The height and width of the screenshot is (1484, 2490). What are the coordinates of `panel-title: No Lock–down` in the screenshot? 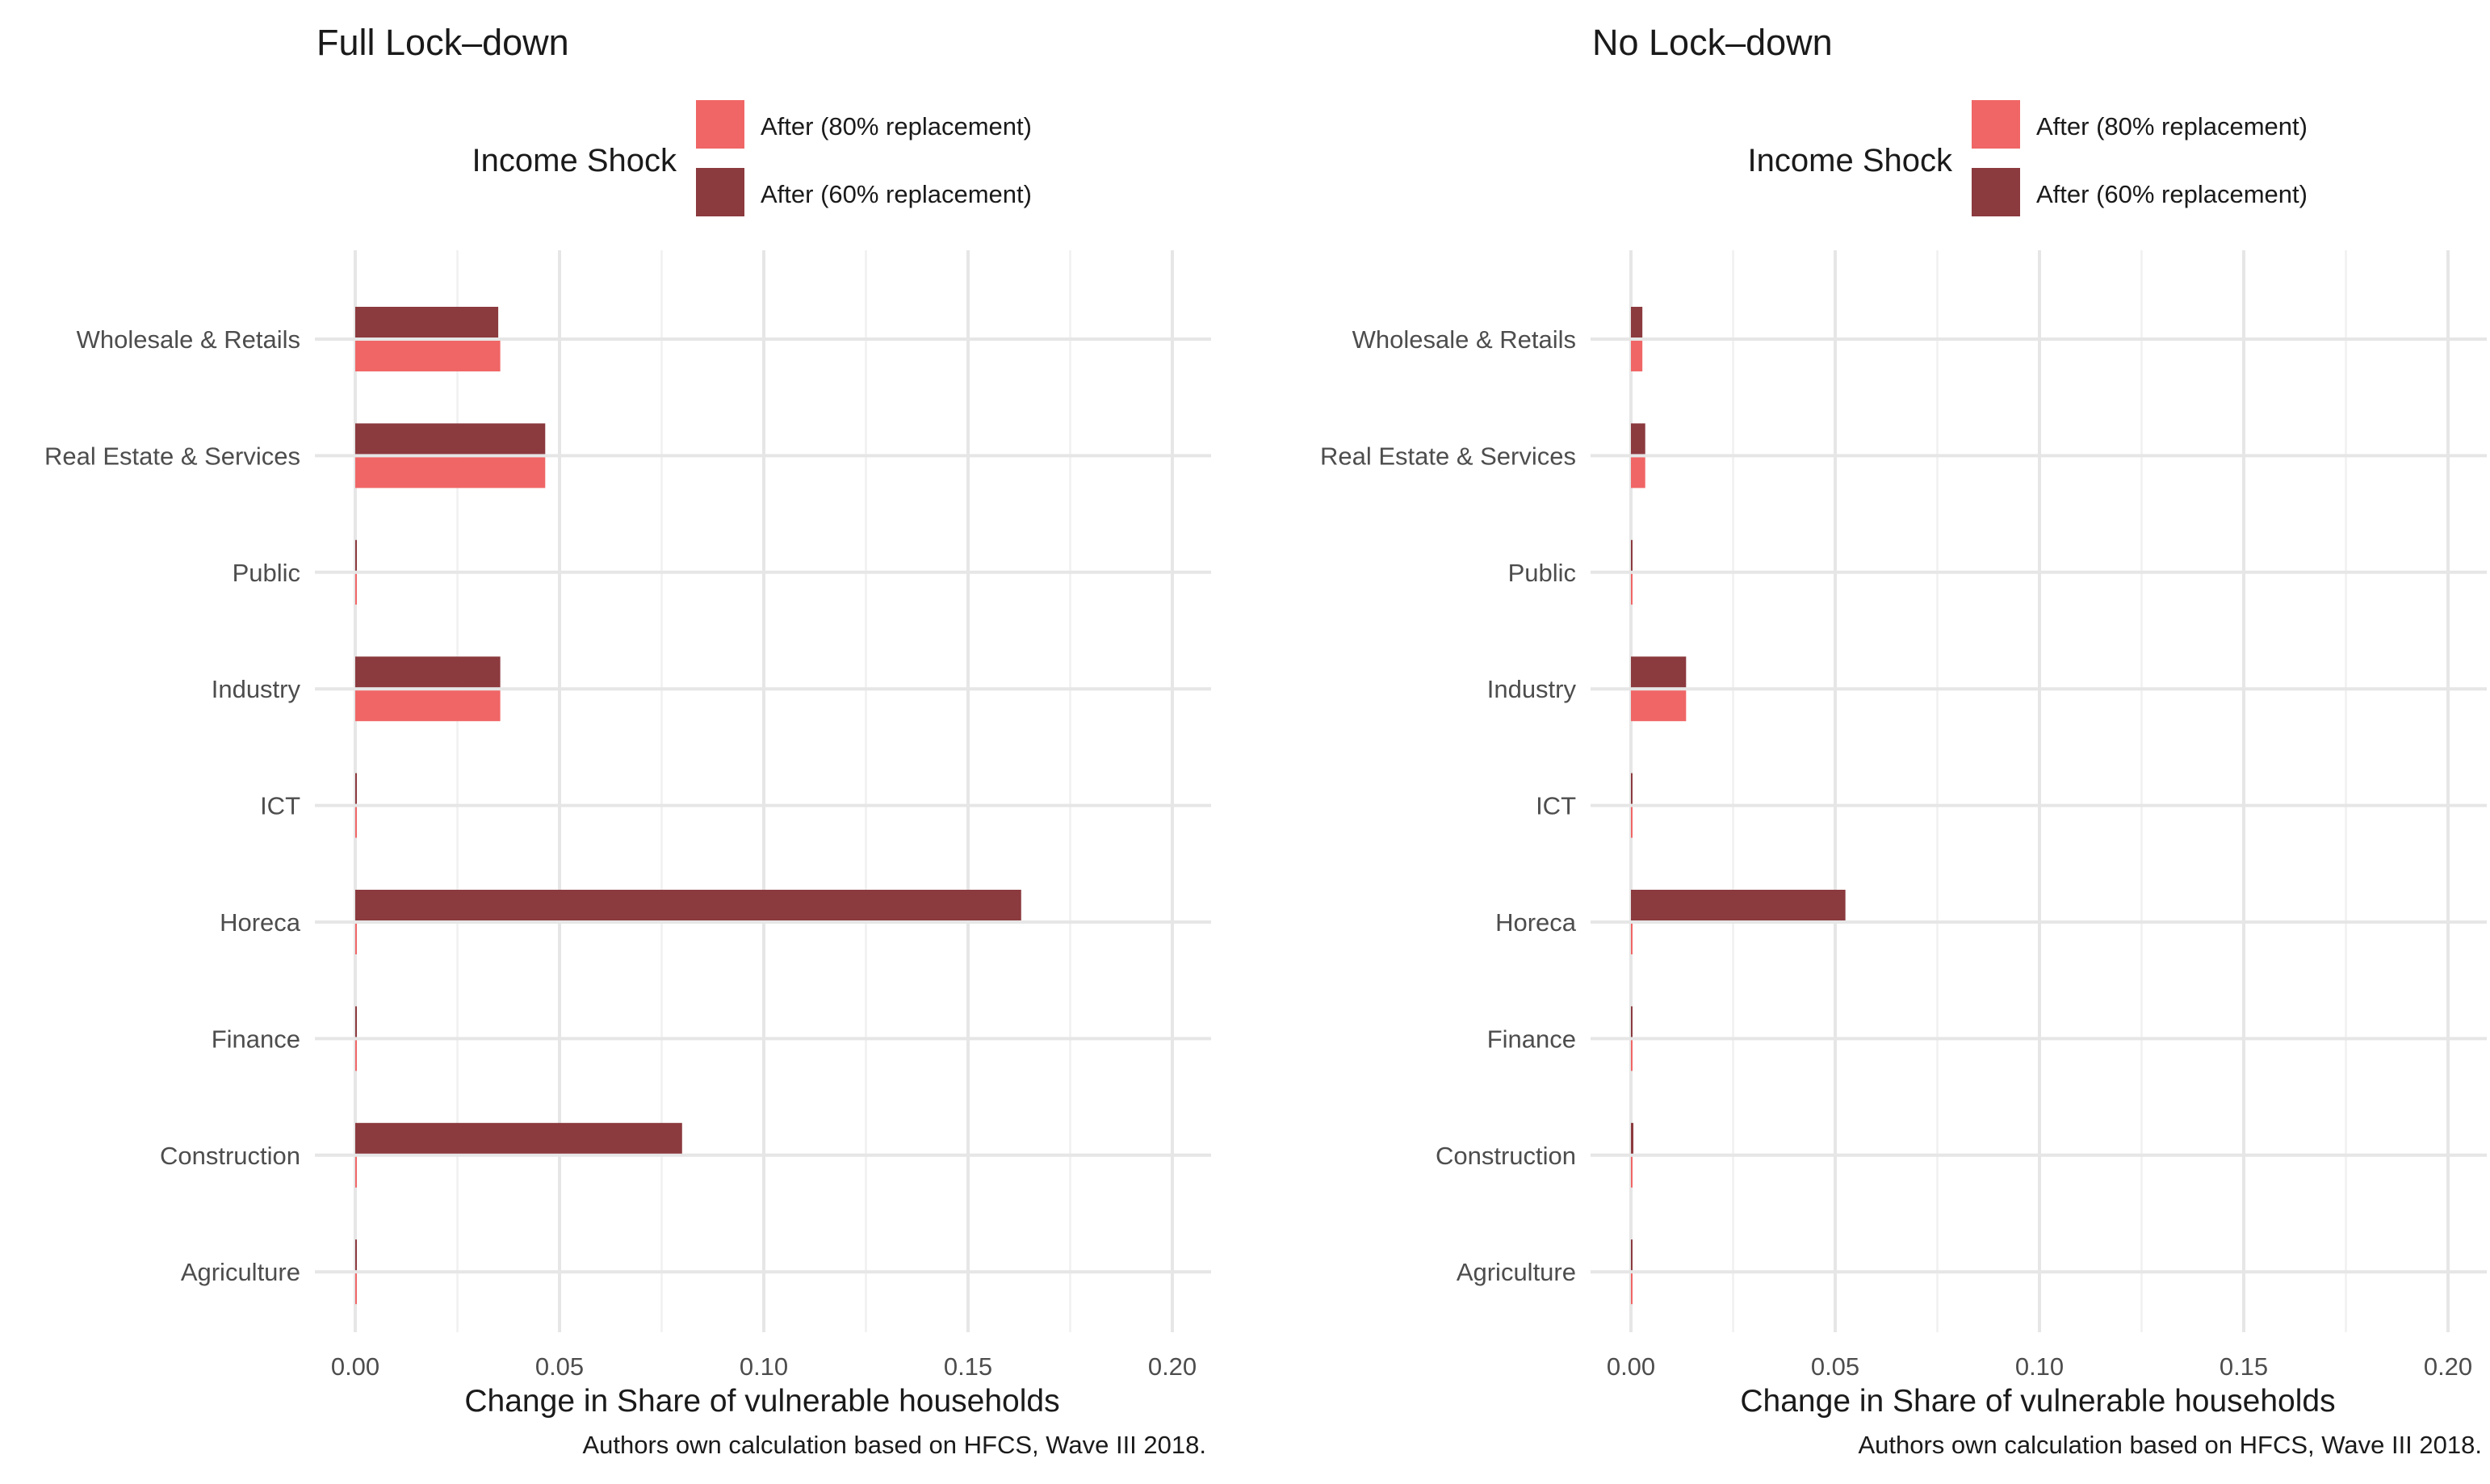 It's located at (1712, 42).